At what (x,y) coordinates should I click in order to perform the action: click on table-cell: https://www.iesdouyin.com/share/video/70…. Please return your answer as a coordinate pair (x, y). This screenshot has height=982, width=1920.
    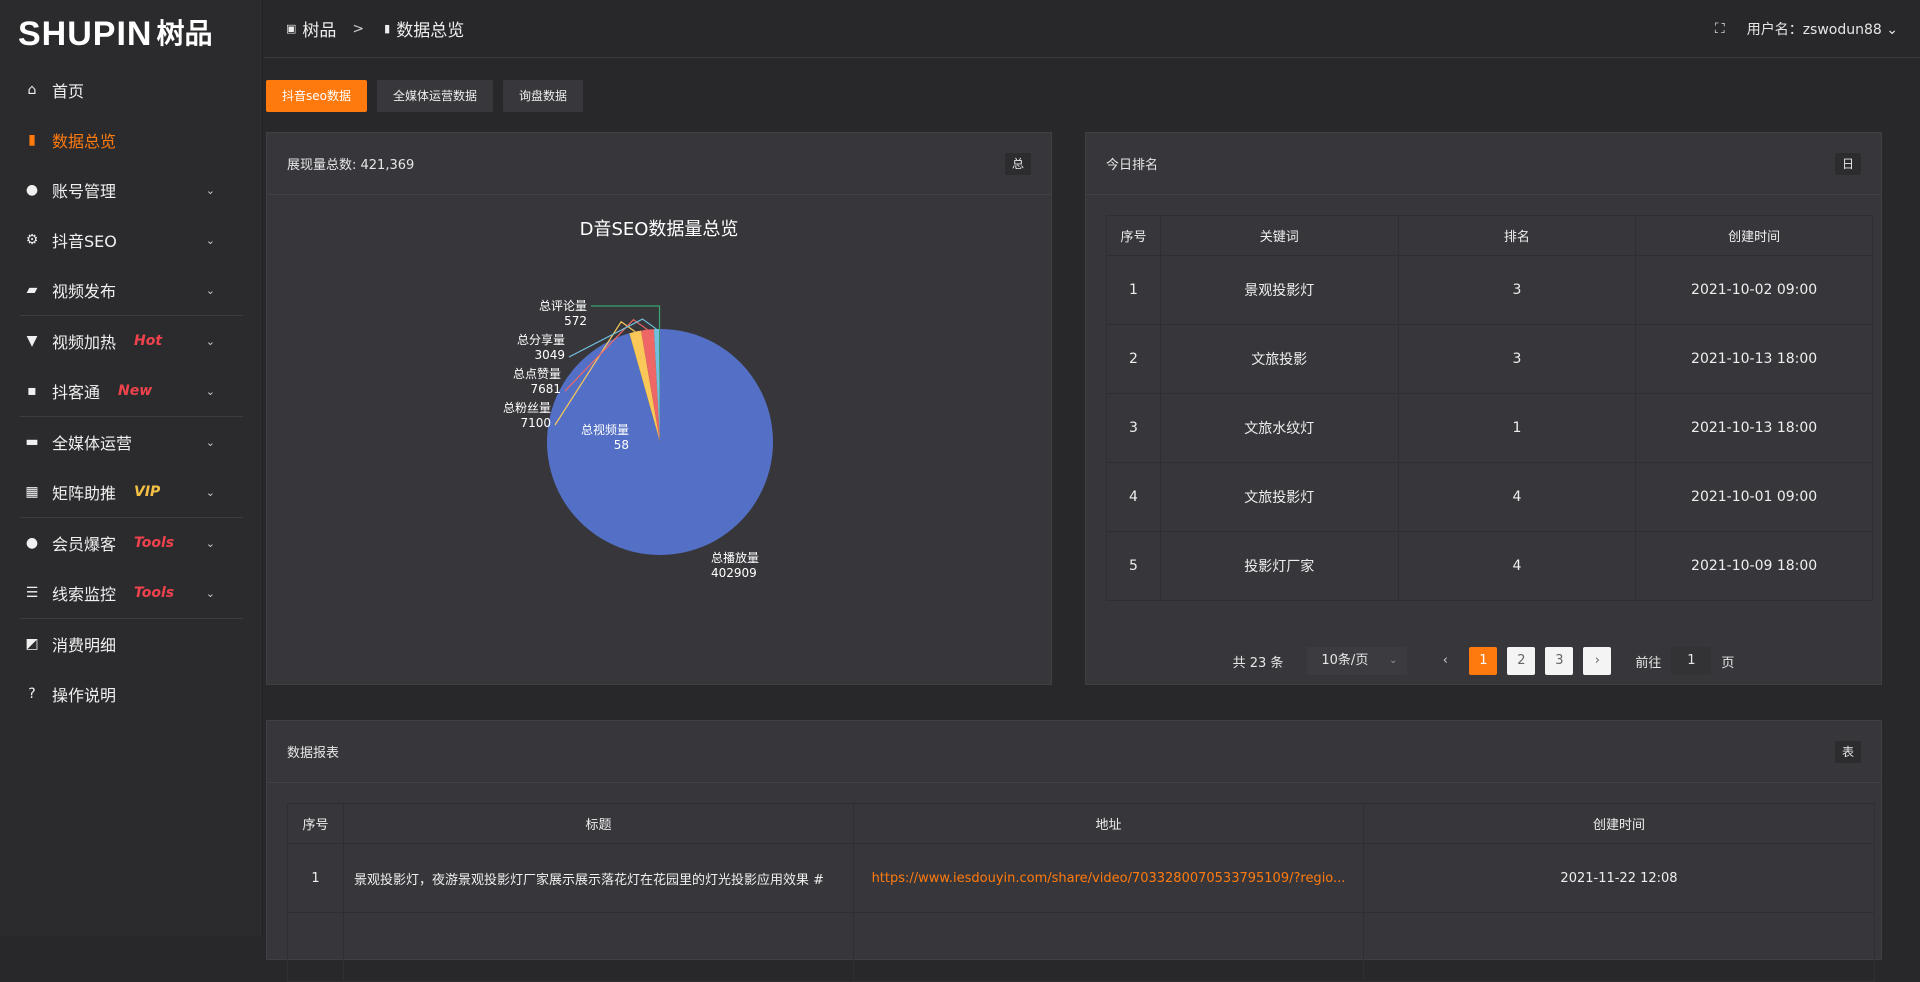
    Looking at the image, I should click on (1108, 878).